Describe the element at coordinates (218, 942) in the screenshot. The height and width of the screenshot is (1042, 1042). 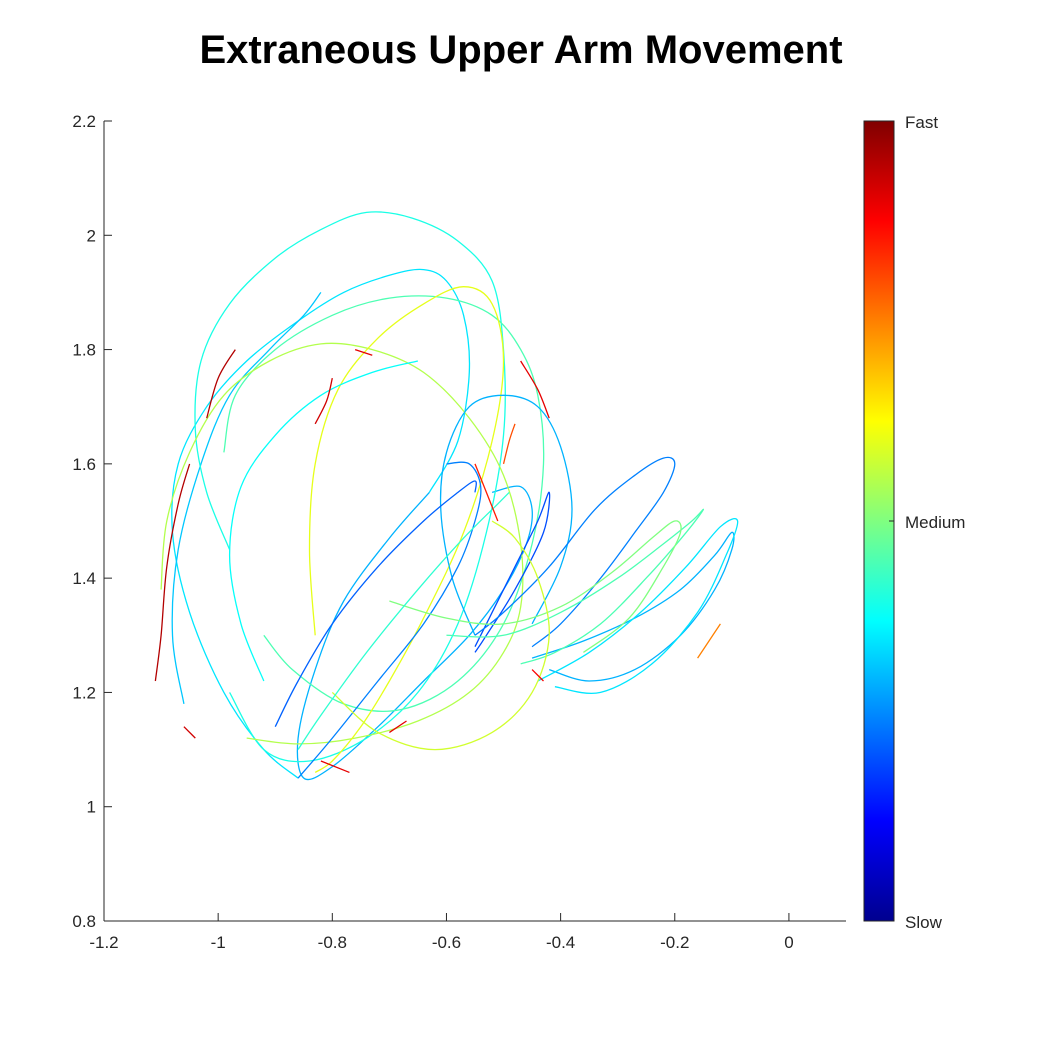
I see `x-tick-label: -1` at that location.